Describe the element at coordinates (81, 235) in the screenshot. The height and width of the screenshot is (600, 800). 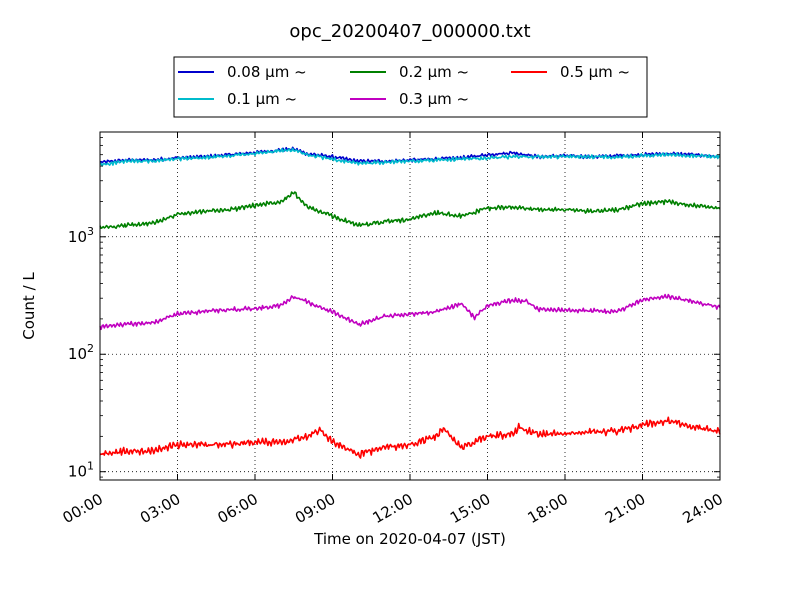
I see `y-tick-label: 10³` at that location.